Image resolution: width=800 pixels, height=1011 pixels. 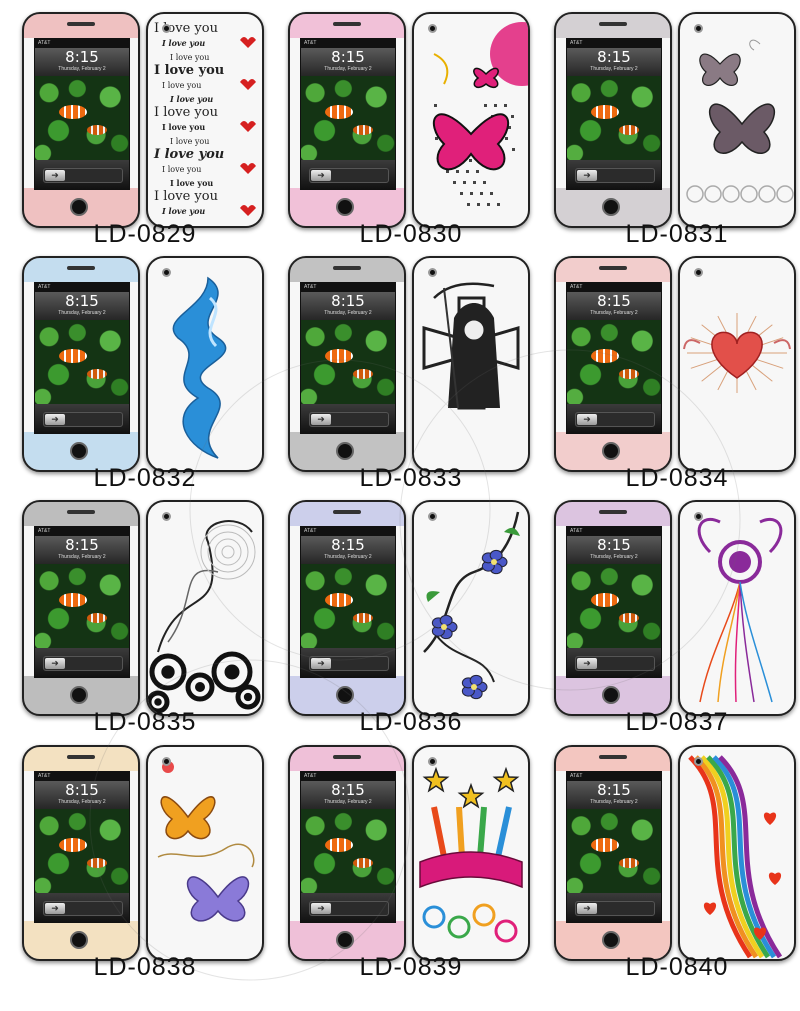 I want to click on pink-butterfly-front-trim, so click(x=347, y=120).